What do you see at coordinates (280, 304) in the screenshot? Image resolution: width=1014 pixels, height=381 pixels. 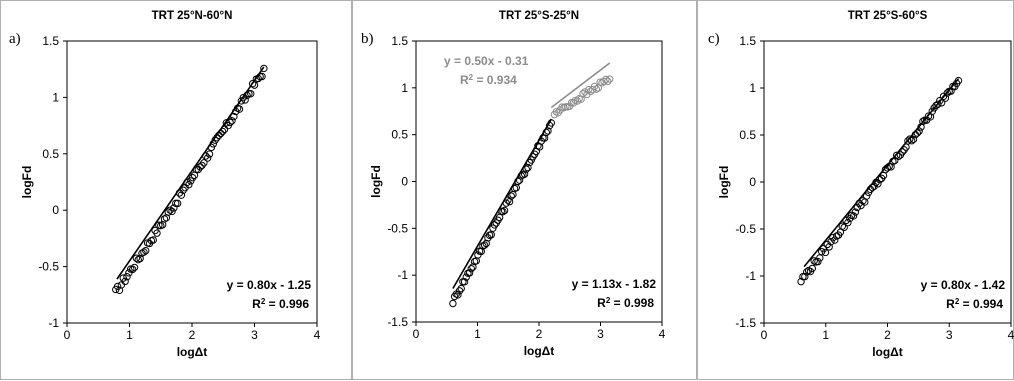 I see `fit-r2-label: R2 = 0.996` at bounding box center [280, 304].